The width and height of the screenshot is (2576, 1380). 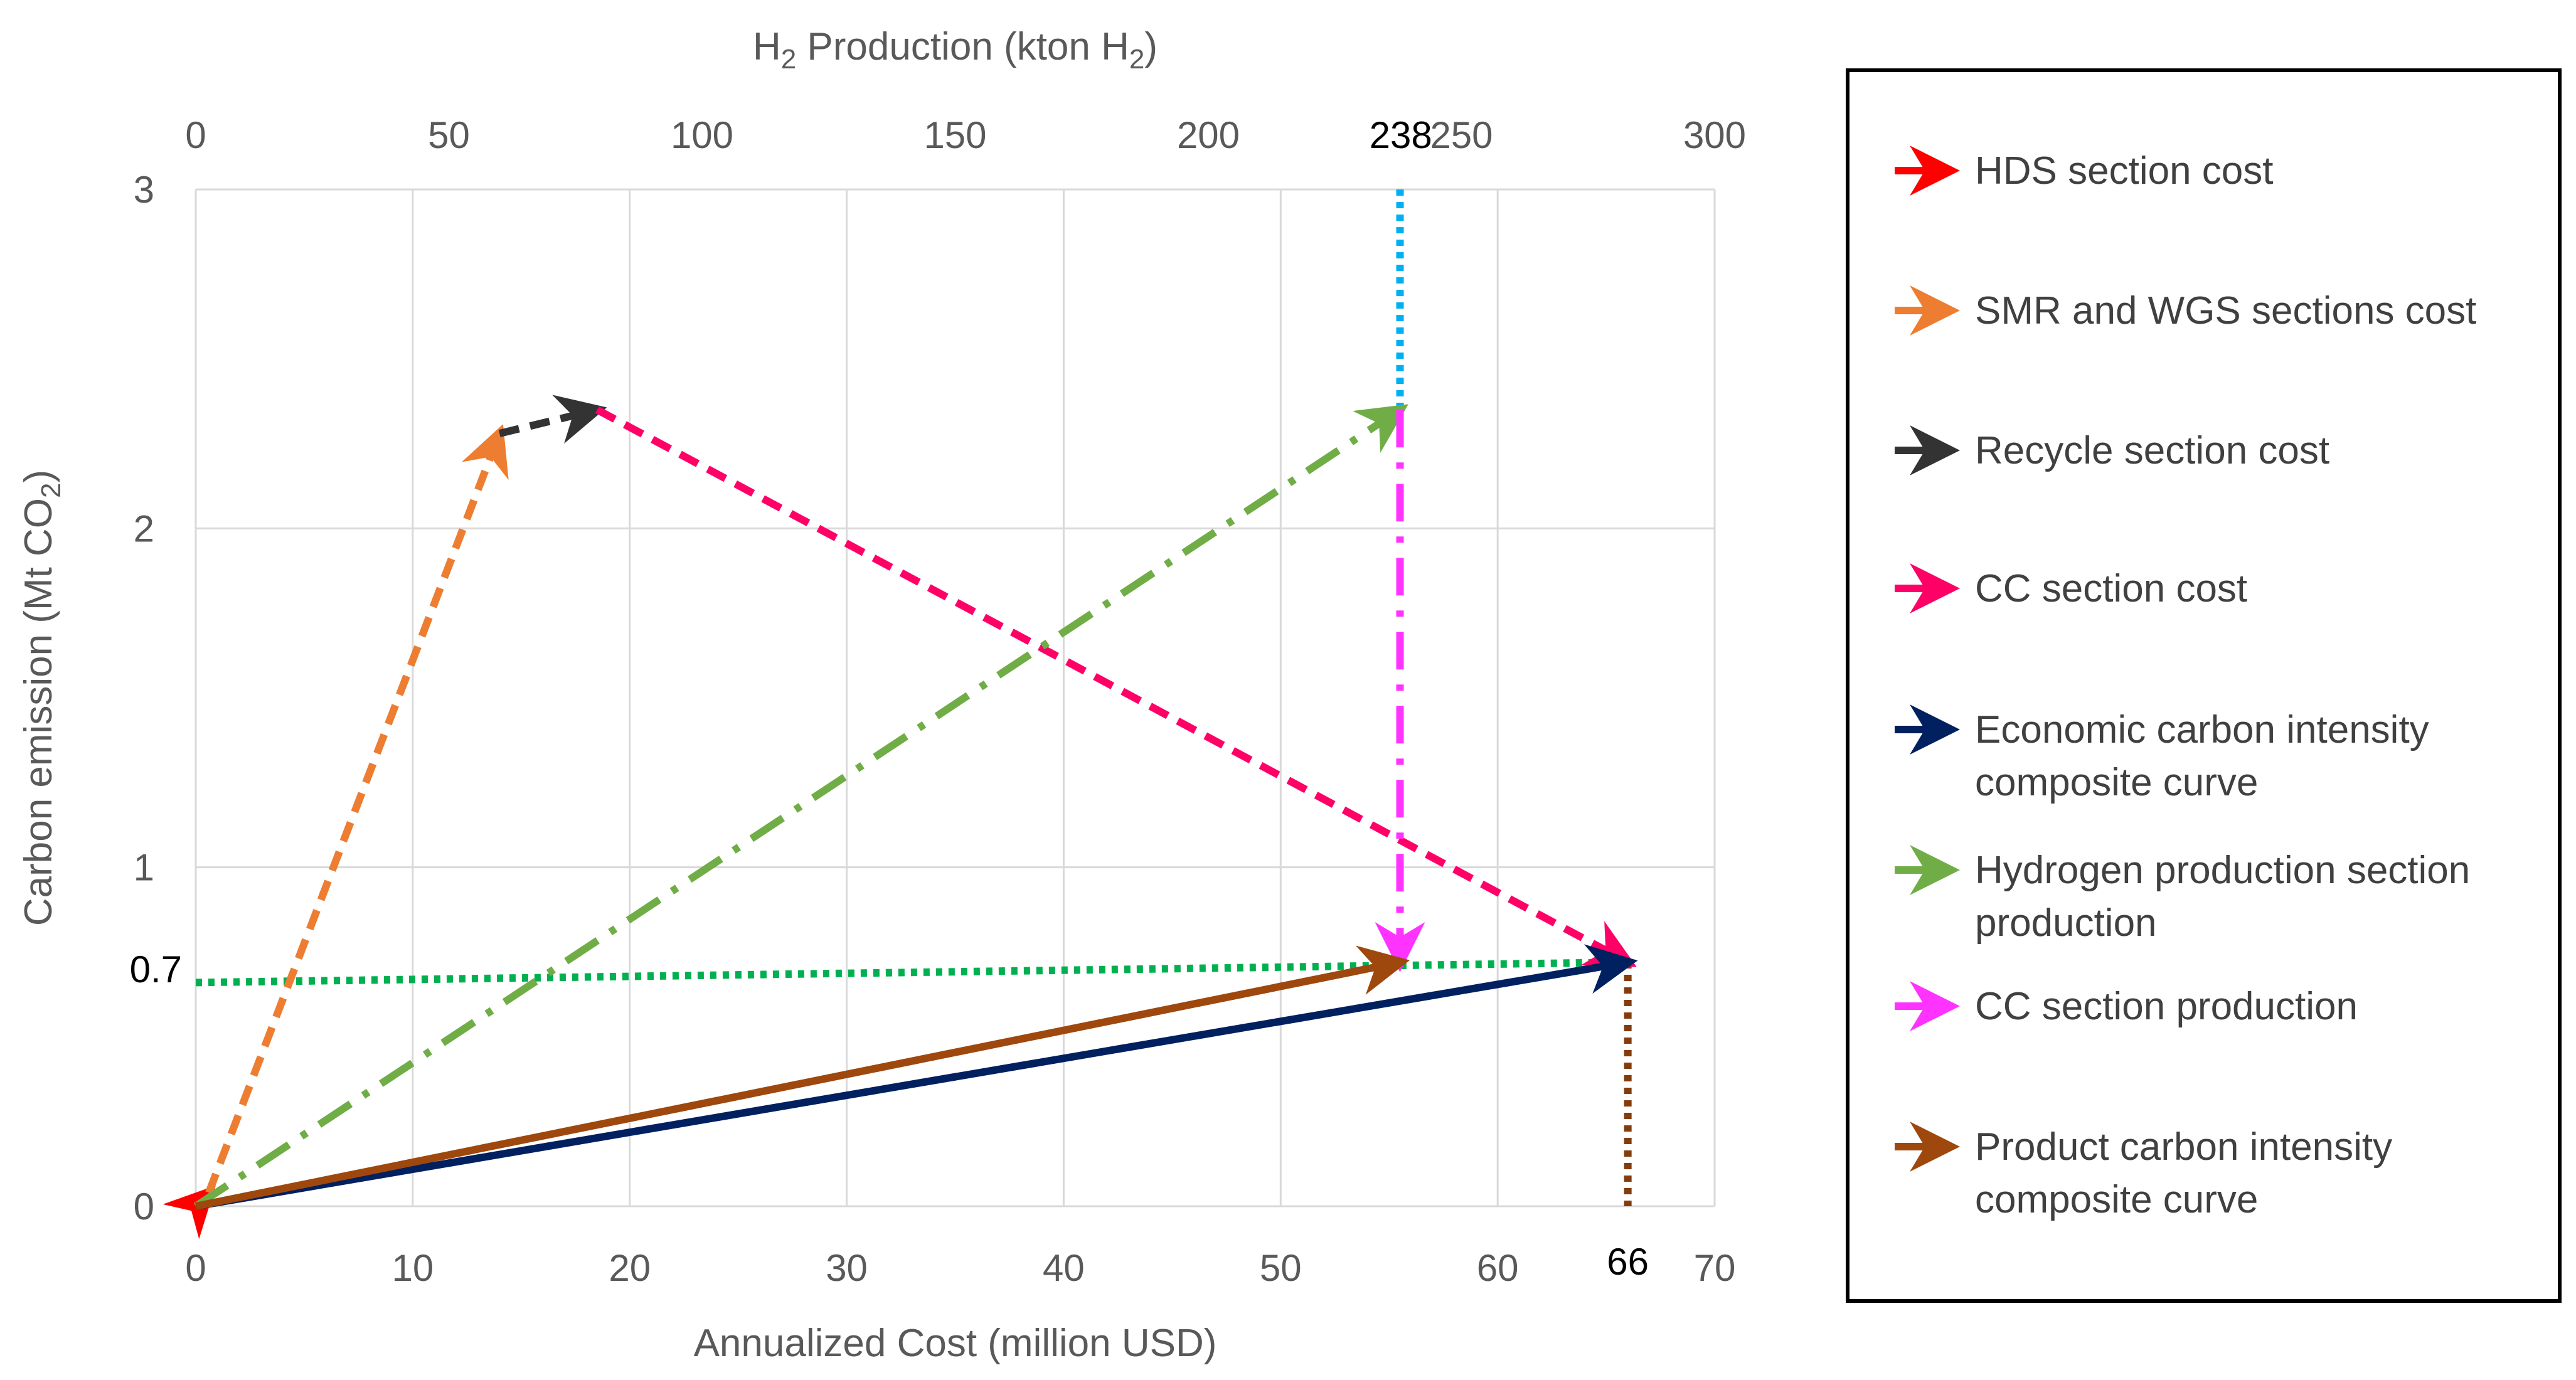 What do you see at coordinates (2166, 1006) in the screenshot?
I see `legend-label: CC section production` at bounding box center [2166, 1006].